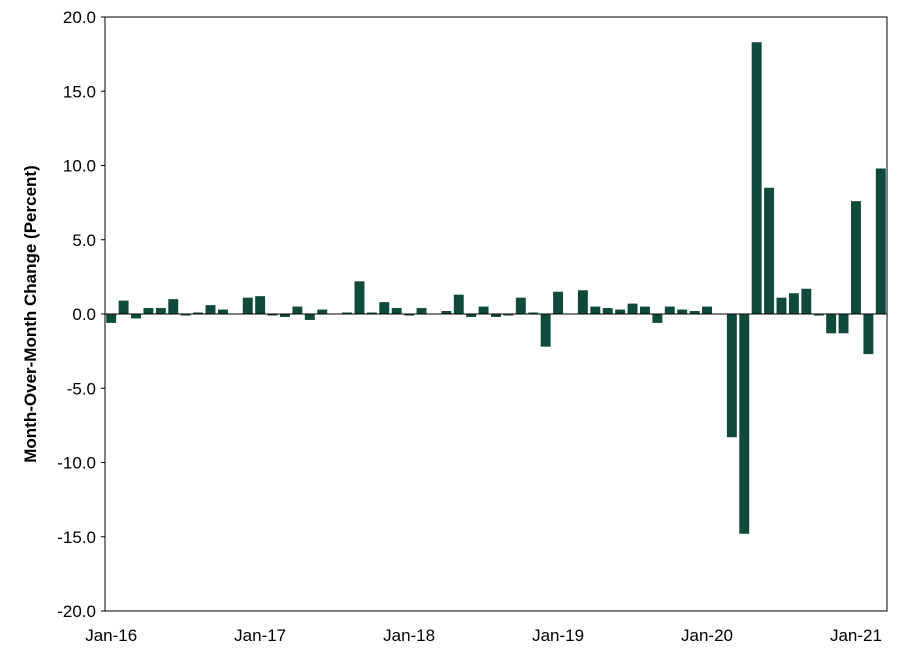  Describe the element at coordinates (30, 314) in the screenshot. I see `y-axis-title: Month-Over-Month Change (Percent)` at that location.